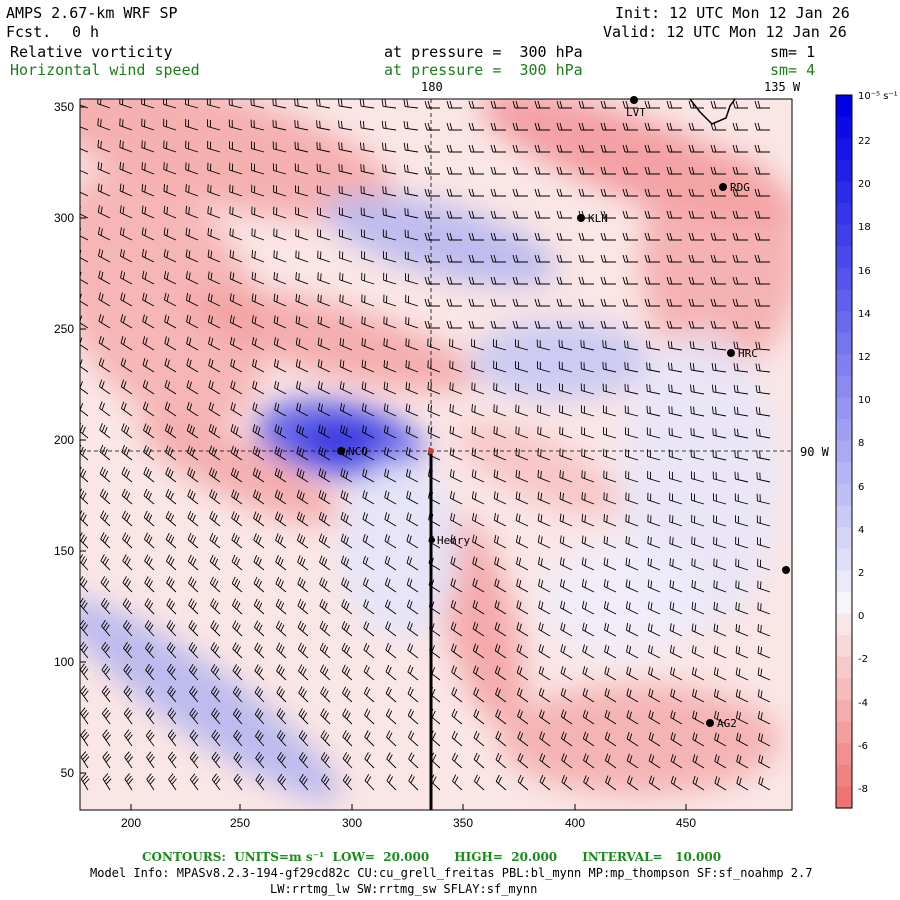 The height and width of the screenshot is (900, 900). What do you see at coordinates (793, 52) in the screenshot?
I see `field1-smoothing: sm= 1` at bounding box center [793, 52].